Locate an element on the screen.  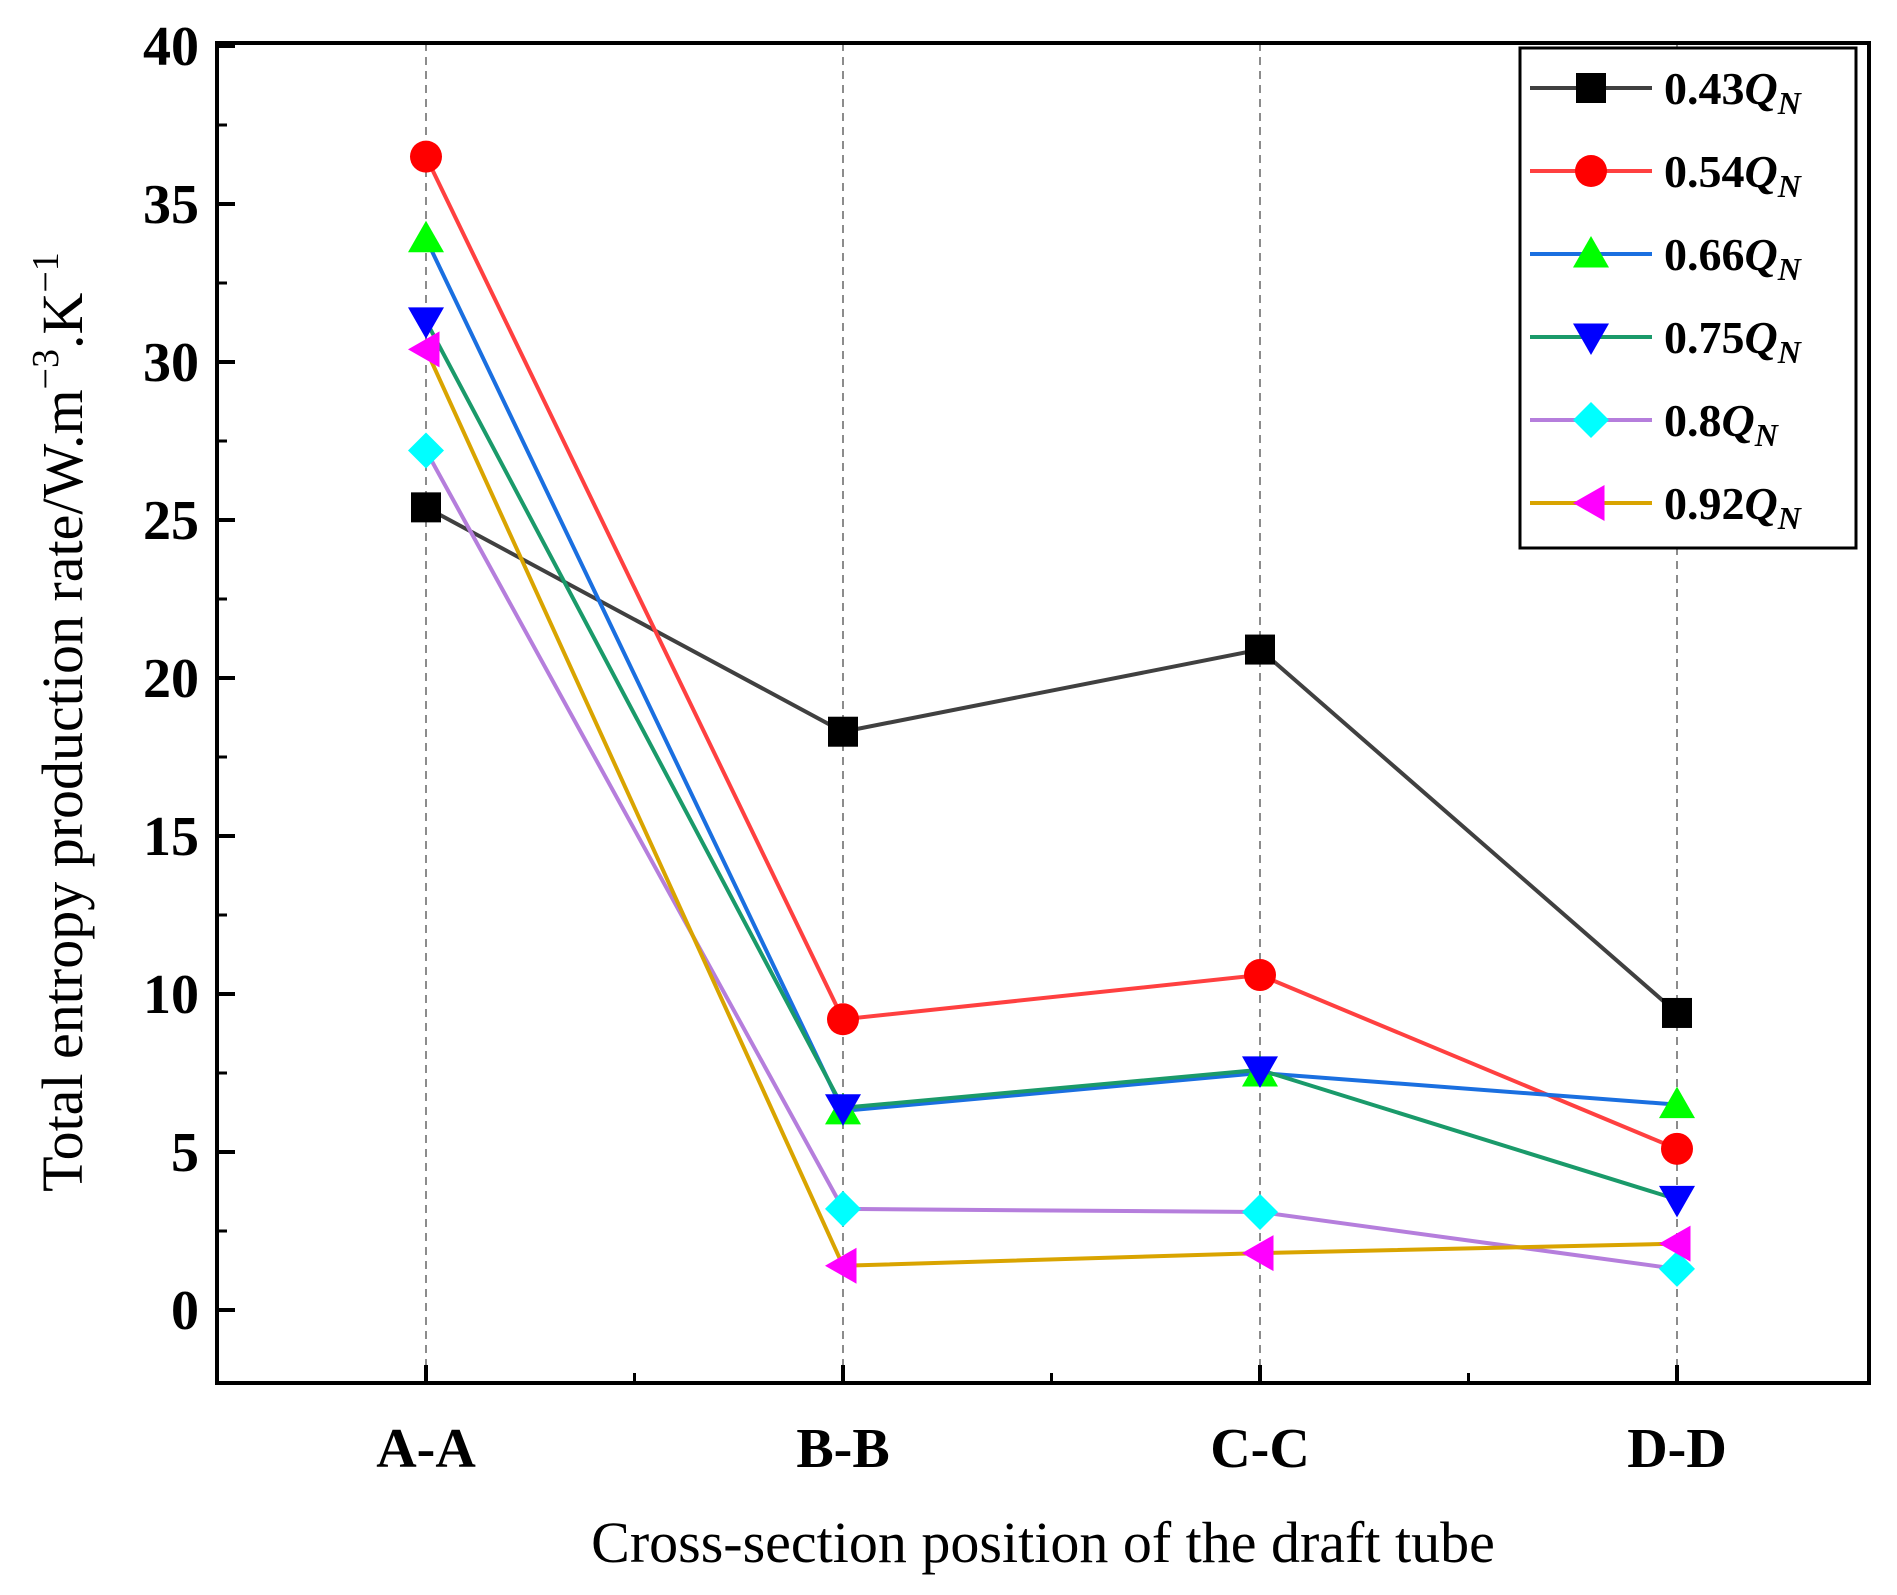
legend-label: 0.66QN is located at coordinates (1733, 258).